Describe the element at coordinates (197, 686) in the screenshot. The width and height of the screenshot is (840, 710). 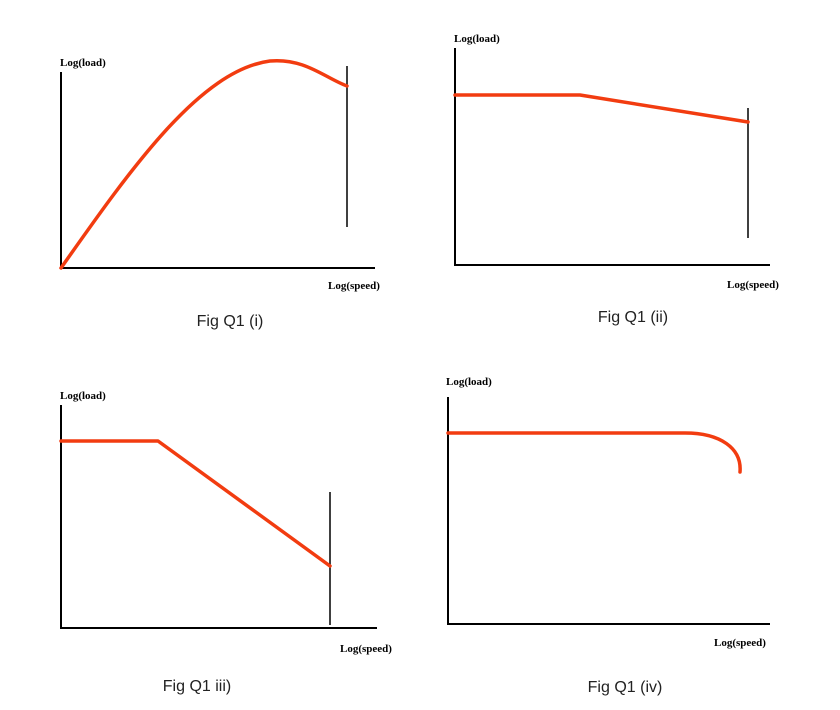
I see `caption: Fig Q1 iii)` at that location.